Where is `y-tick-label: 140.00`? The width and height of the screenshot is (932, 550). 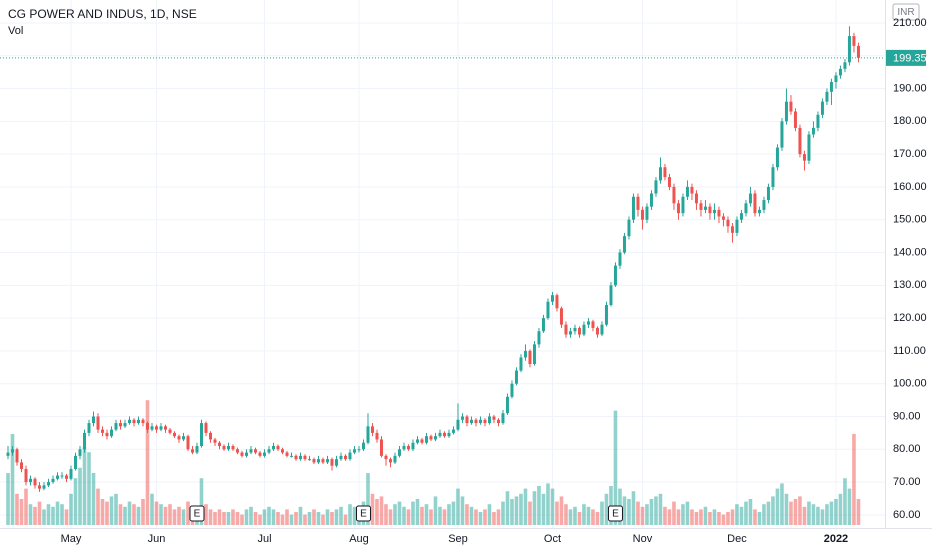
y-tick-label: 140.00 is located at coordinates (910, 252).